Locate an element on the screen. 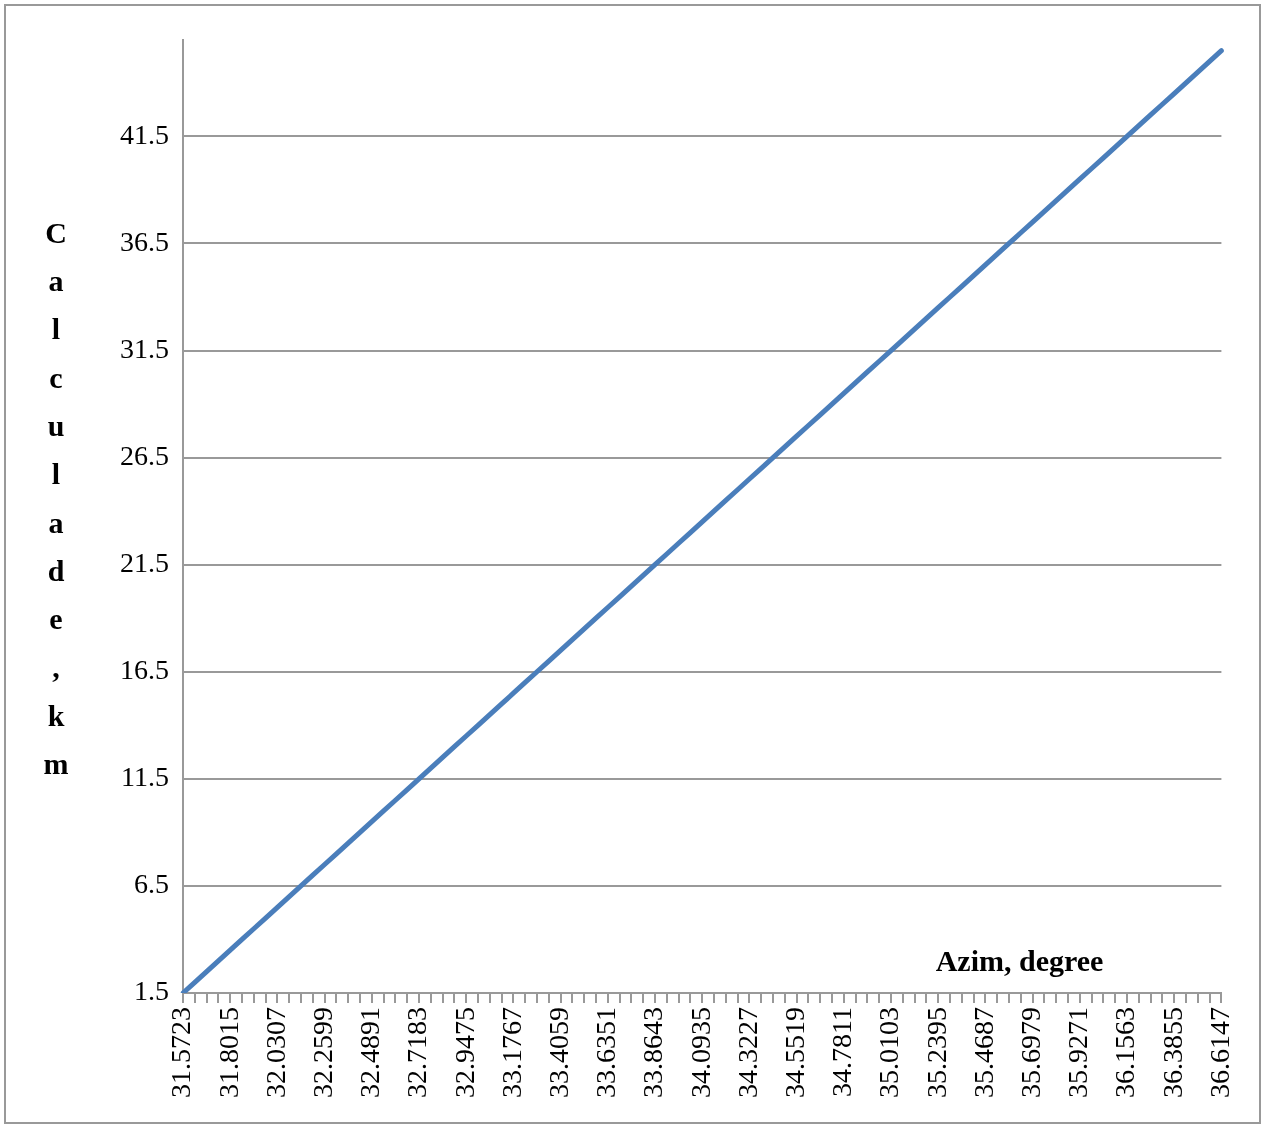  y-tick-label: 36.5 is located at coordinates (144, 241).